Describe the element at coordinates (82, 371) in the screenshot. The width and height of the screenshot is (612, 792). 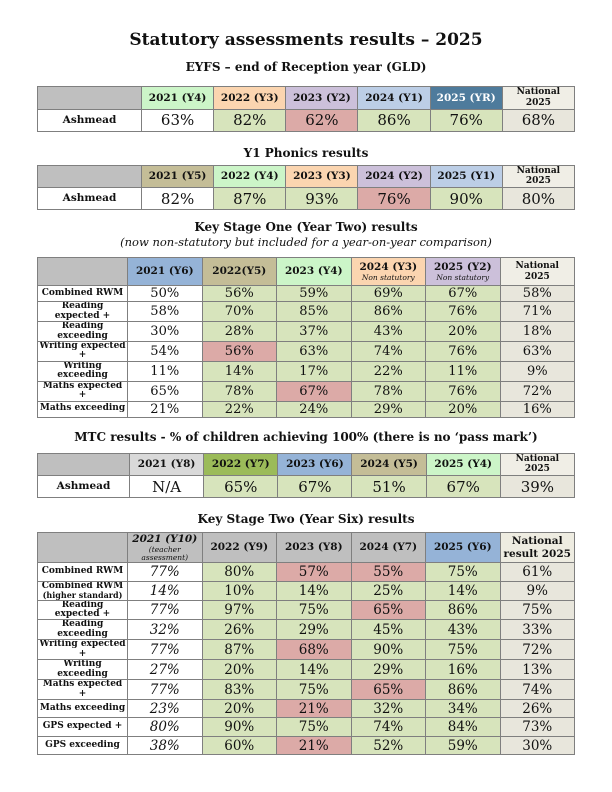
I see `row-label: Writing exceeding` at that location.